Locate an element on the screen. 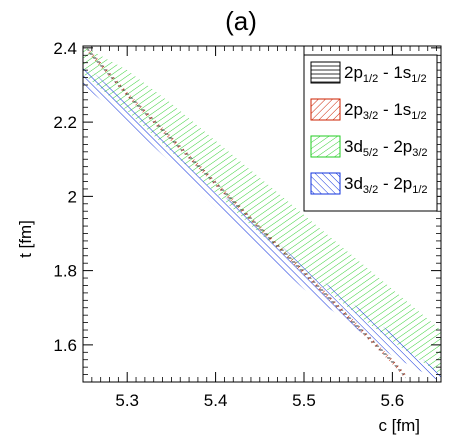 This screenshot has width=458, height=436. y-tick-label: 2.4 is located at coordinates (65, 48).